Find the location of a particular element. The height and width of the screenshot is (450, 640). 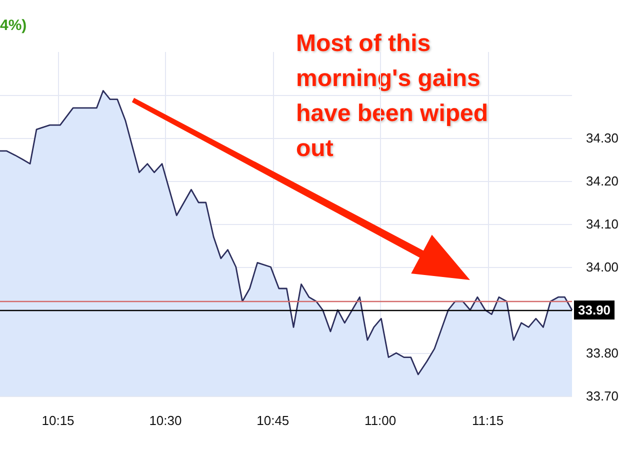

ref-line-label: 33.90 is located at coordinates (594, 310).